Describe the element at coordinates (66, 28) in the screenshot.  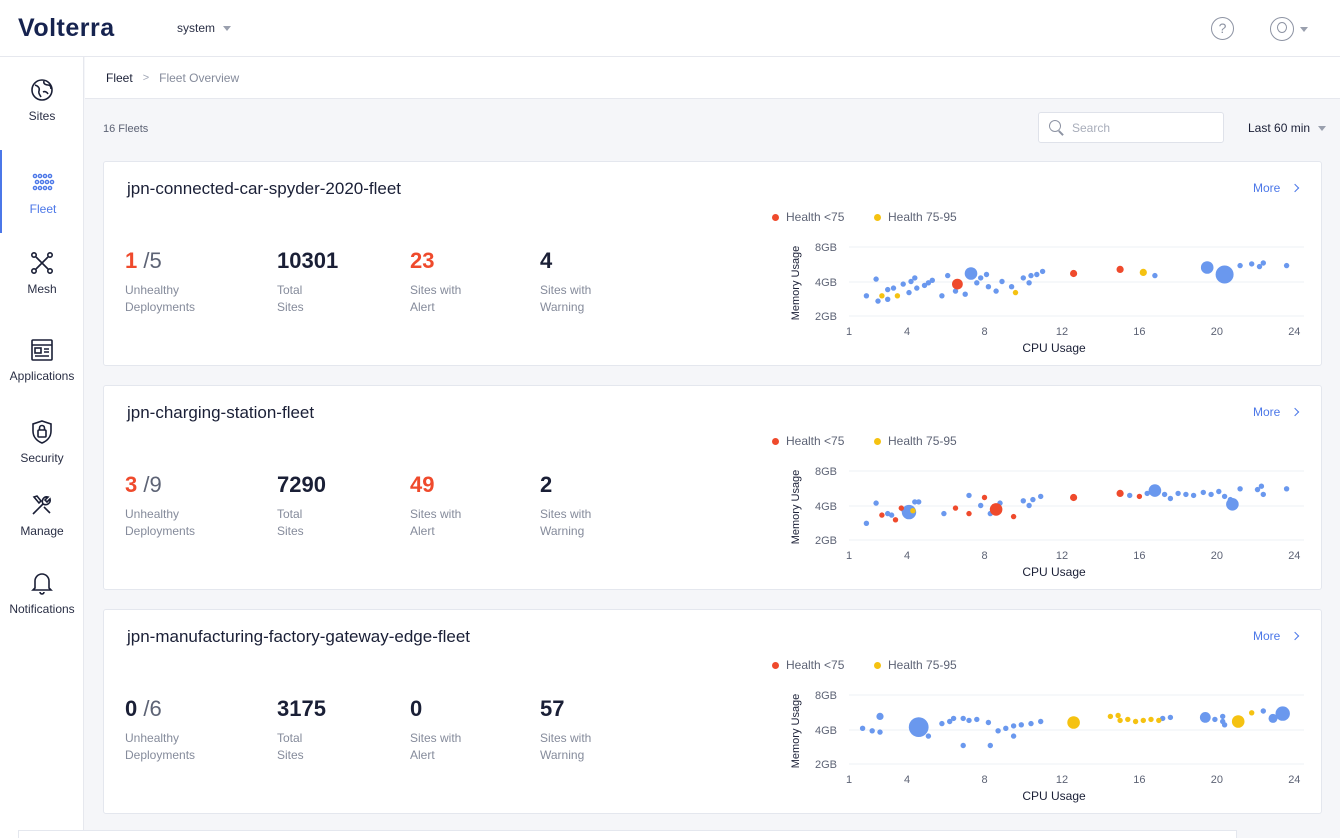
I see `volterra-logo: Volterra` at that location.